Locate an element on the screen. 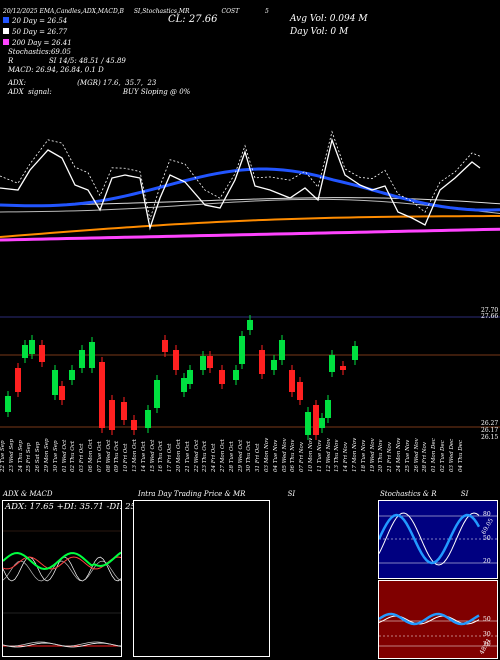  date-tick-label: 07 Fri Nov is located at coordinates (302, 457).